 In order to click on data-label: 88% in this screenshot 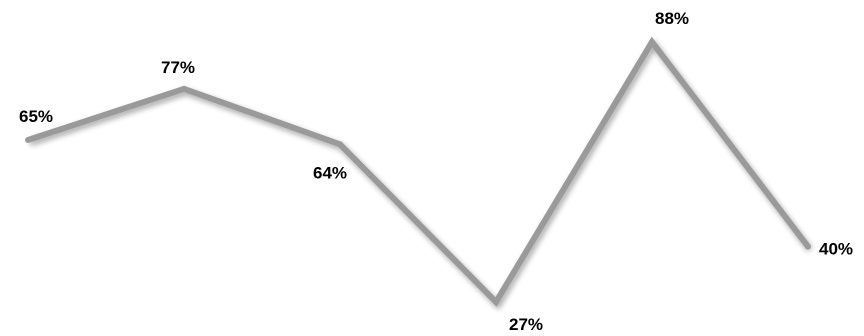, I will do `click(672, 18)`.